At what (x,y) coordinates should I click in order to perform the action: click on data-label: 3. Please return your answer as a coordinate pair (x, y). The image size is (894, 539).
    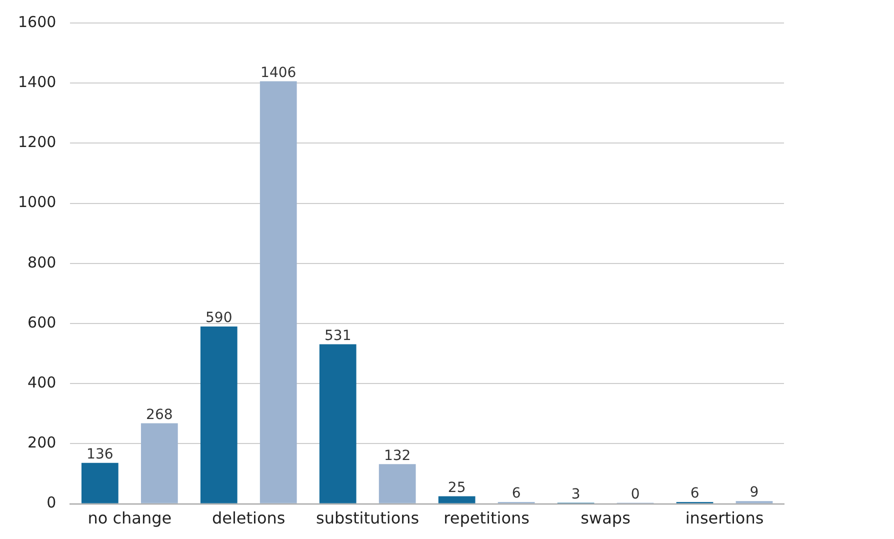
    Looking at the image, I should click on (575, 494).